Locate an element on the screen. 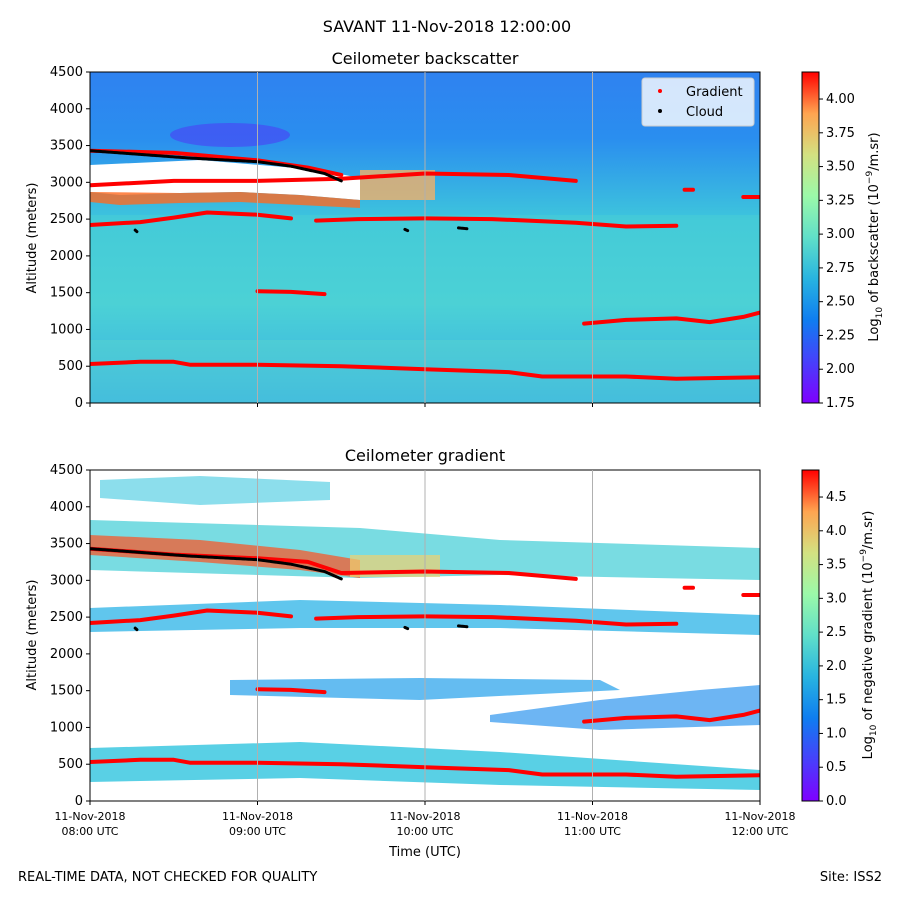 This screenshot has height=900, width=900. colorbar-ticks: 1.75 2.00 2.25 2.50 2.75 3.00 3.25 3.50 3.75 4.00 is located at coordinates (837, 251).